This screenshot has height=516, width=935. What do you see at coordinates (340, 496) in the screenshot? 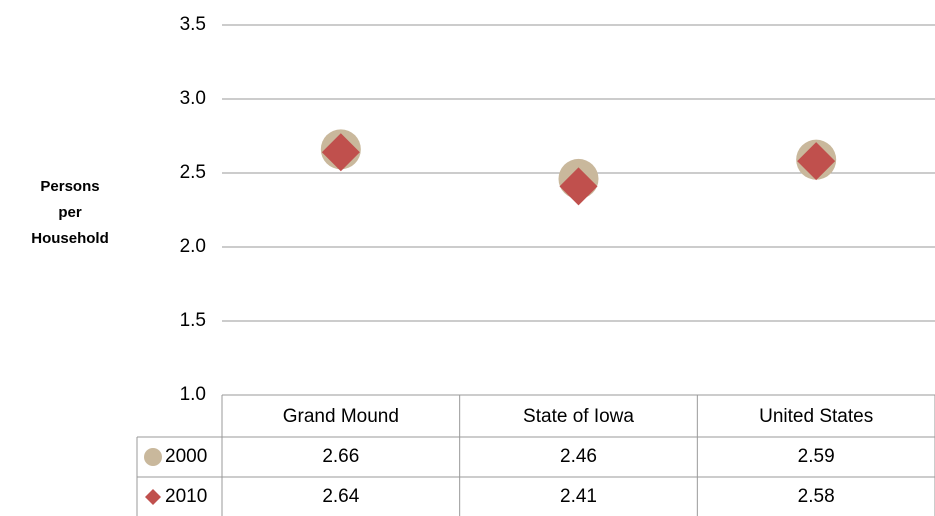
I see `table-value: 2.64` at bounding box center [340, 496].